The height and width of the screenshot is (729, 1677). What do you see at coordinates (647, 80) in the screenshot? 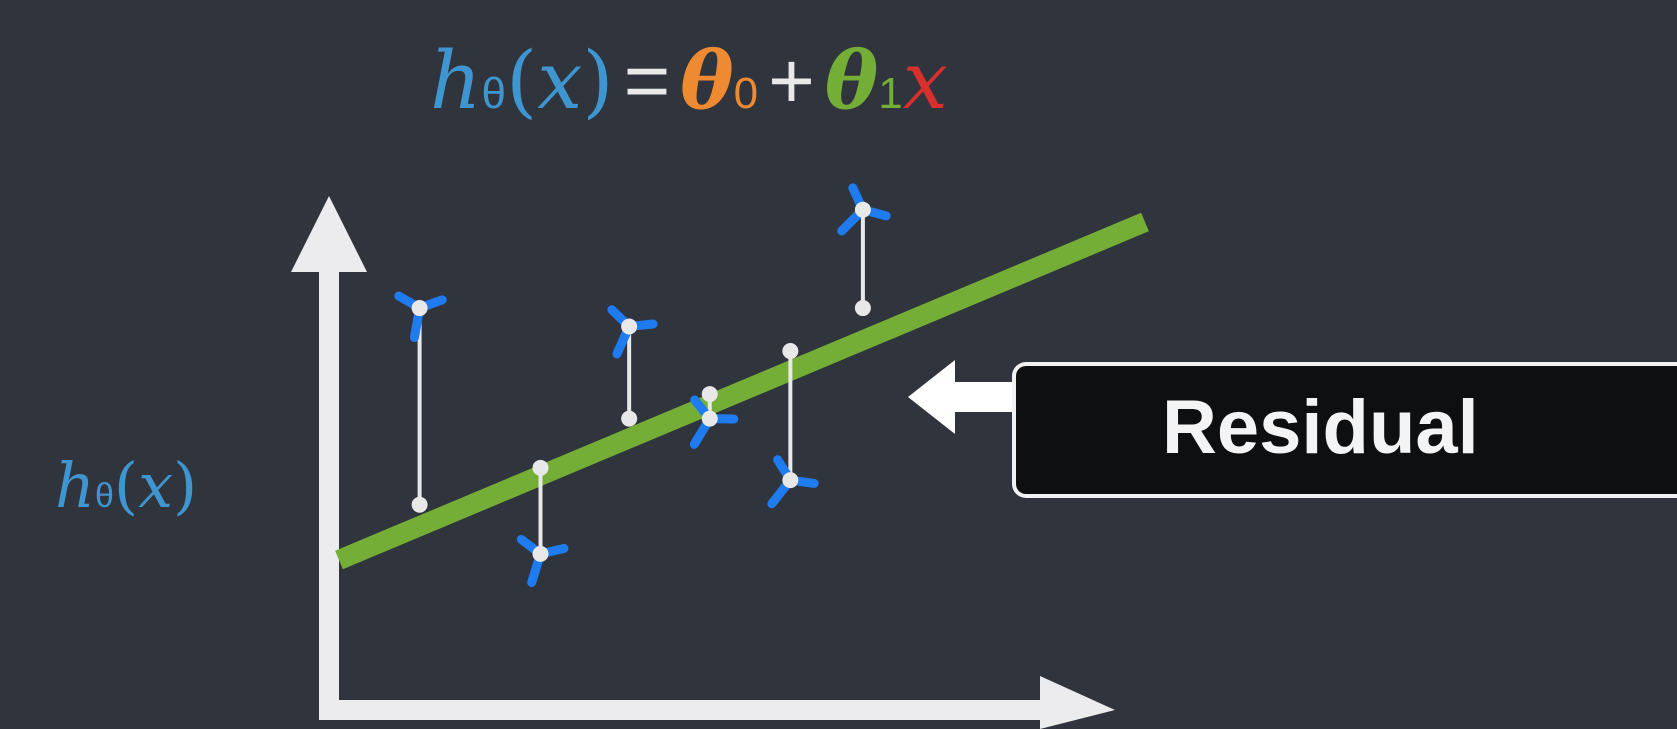
I see `eq-equals: =` at bounding box center [647, 80].